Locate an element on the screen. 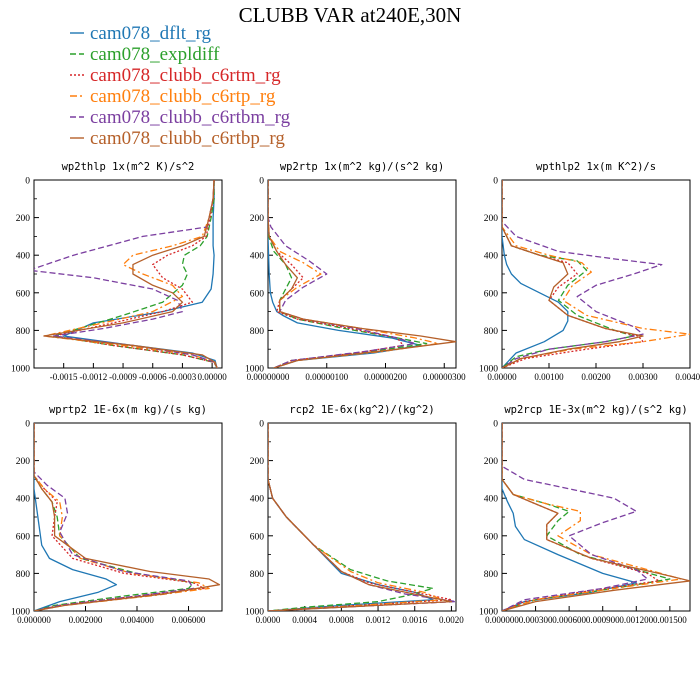 The height and width of the screenshot is (700, 700). legend-label: cam078_dflt_rg is located at coordinates (151, 33).